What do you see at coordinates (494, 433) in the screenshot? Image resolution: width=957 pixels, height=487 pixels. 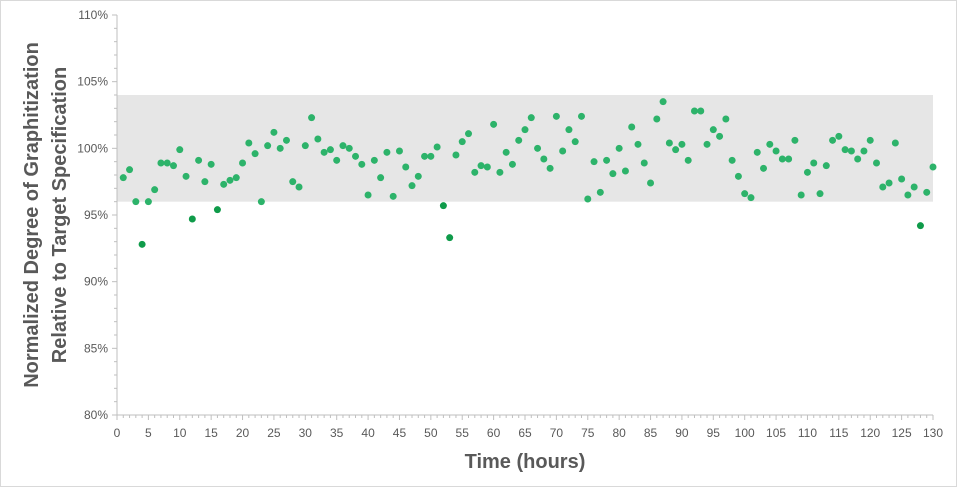 I see `x-tick-label: 60` at bounding box center [494, 433].